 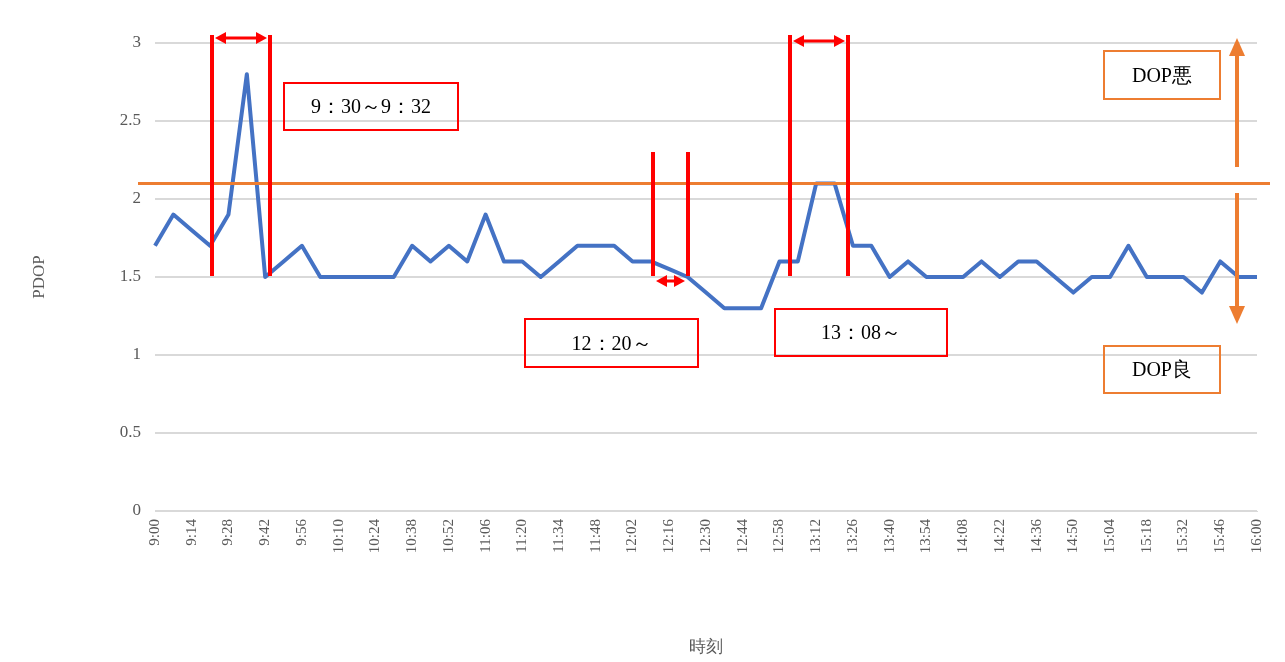 What do you see at coordinates (668, 536) in the screenshot?
I see `x-tick-label: 12:16` at bounding box center [668, 536].